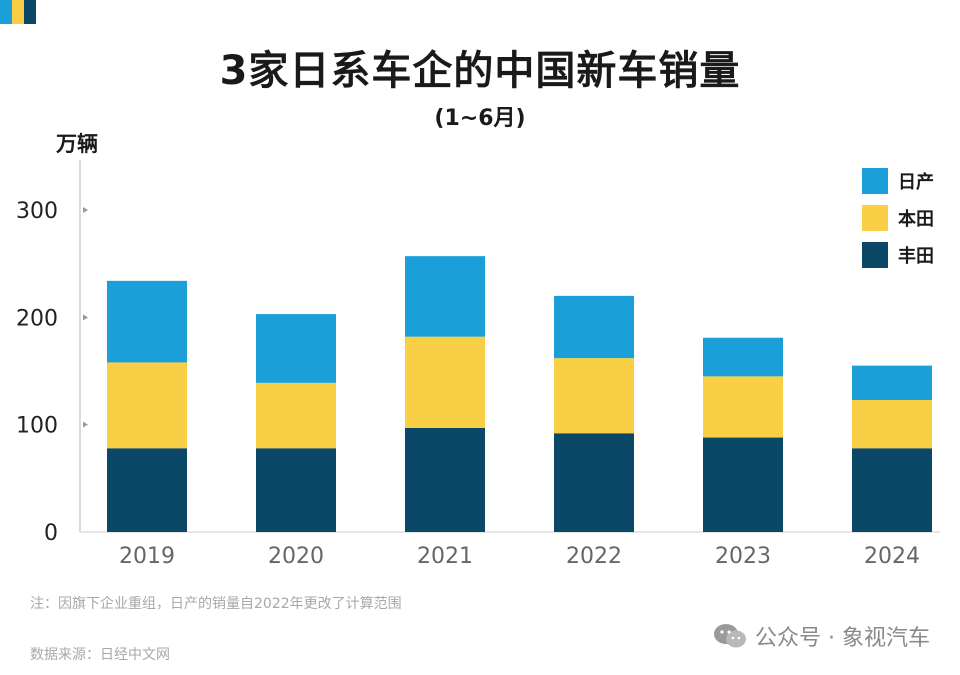 This screenshot has height=675, width=960. What do you see at coordinates (445, 479) in the screenshot?
I see `bar-segment-丰田-2021` at bounding box center [445, 479].